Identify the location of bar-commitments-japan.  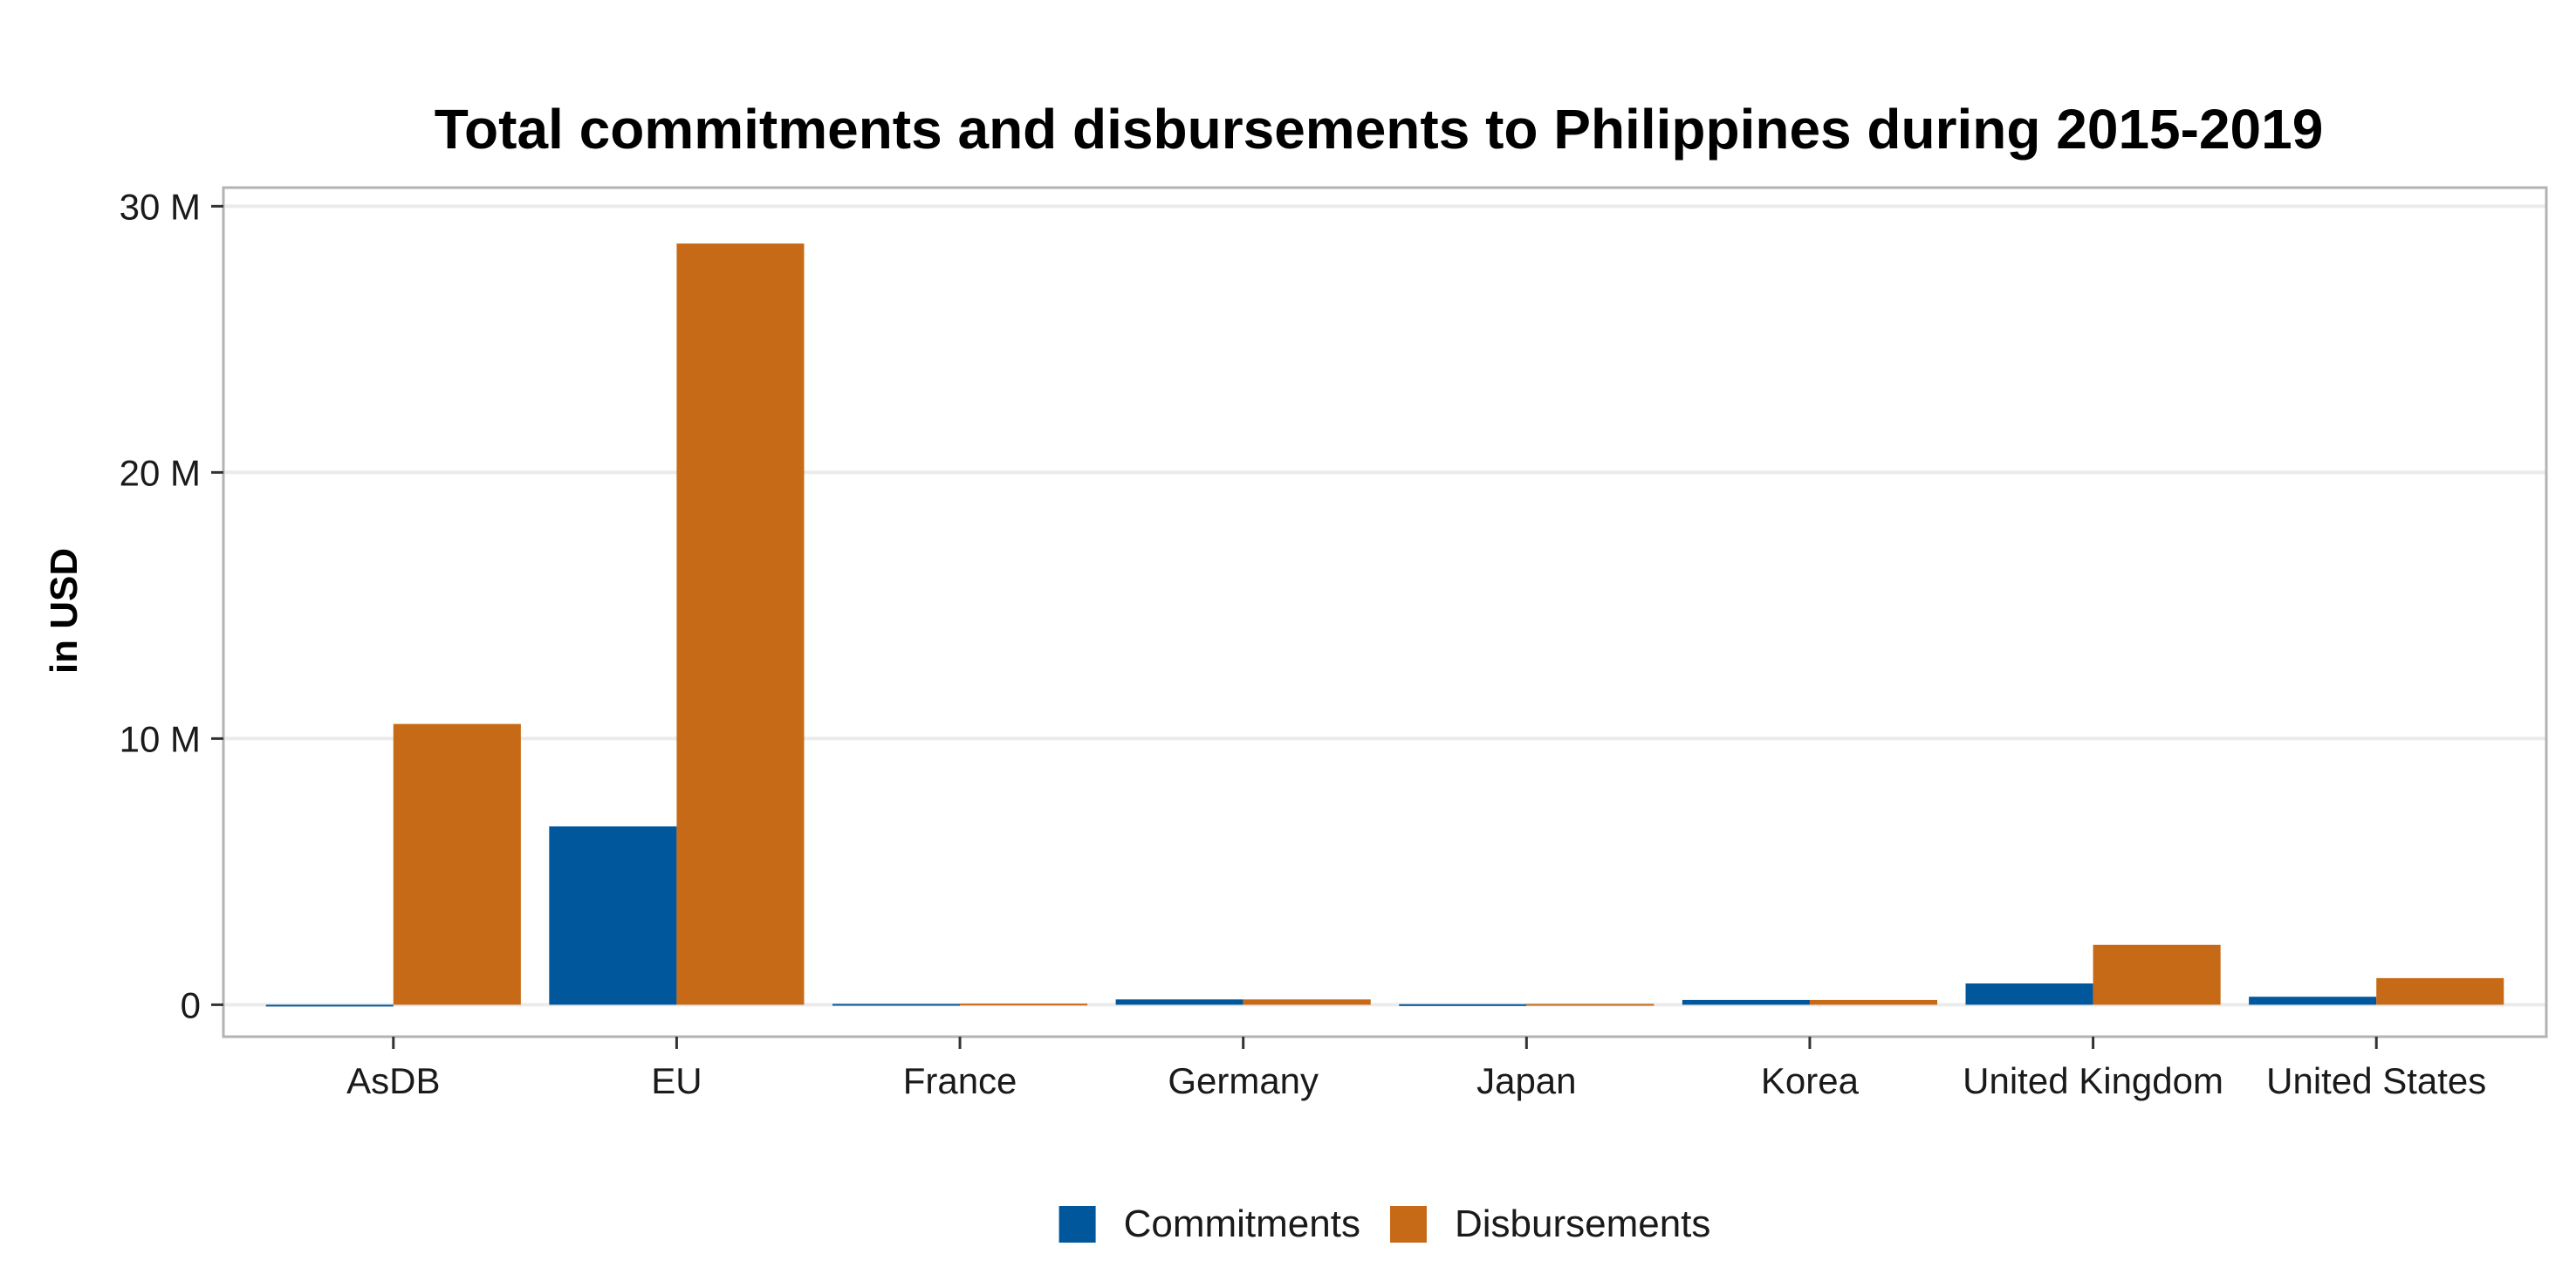
(1463, 1005).